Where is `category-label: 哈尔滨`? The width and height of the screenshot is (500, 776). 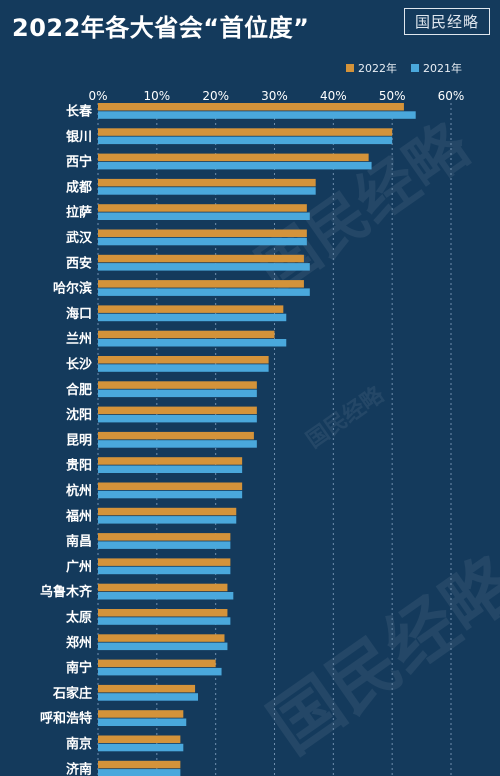 category-label: 哈尔滨 is located at coordinates (72, 289).